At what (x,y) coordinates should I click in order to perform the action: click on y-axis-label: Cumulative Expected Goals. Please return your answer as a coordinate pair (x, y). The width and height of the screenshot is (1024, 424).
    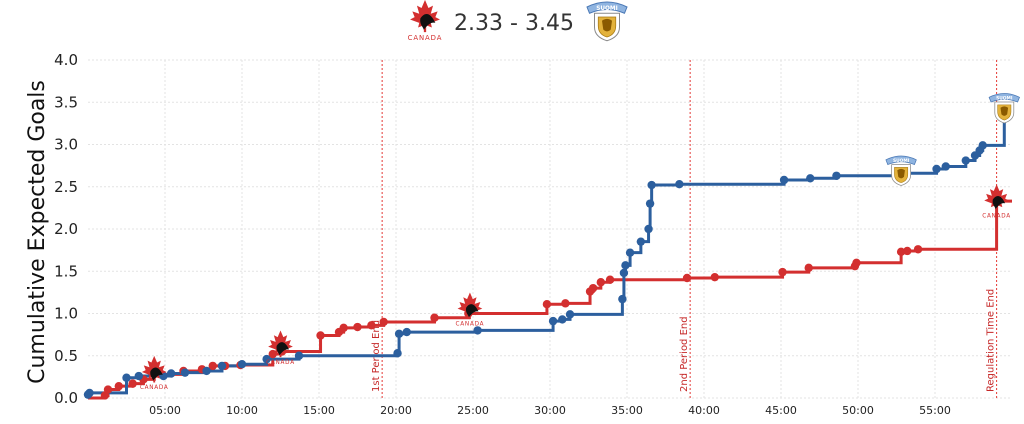
    Looking at the image, I should click on (37, 232).